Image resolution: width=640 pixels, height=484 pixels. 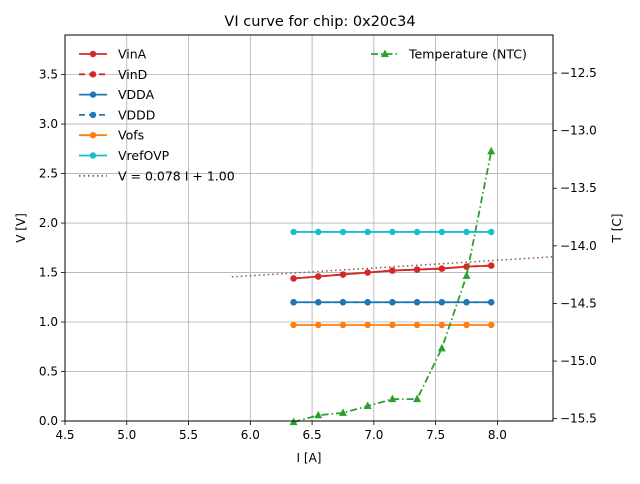 What do you see at coordinates (309, 458) in the screenshot?
I see `x-axis-label: I [A]` at bounding box center [309, 458].